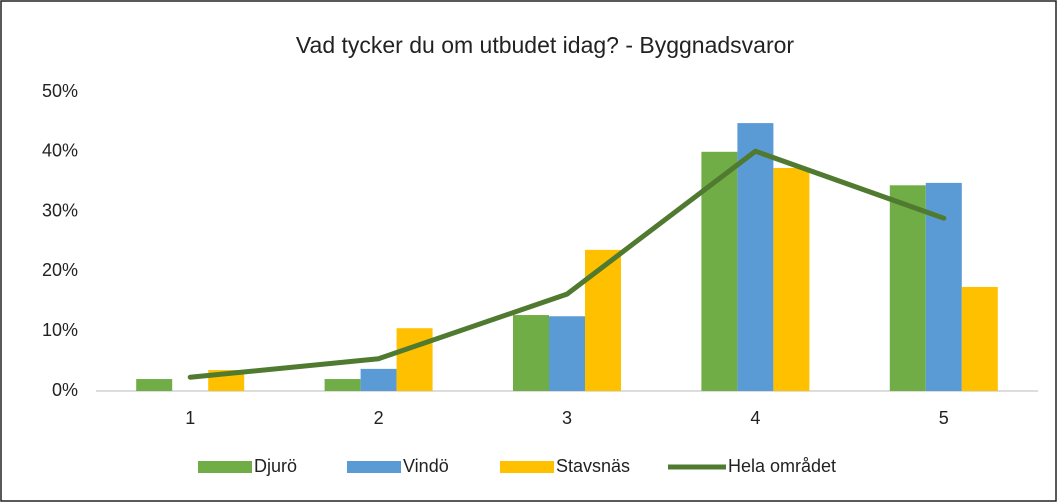 The width and height of the screenshot is (1058, 503). I want to click on x-tick-label: 4, so click(755, 418).